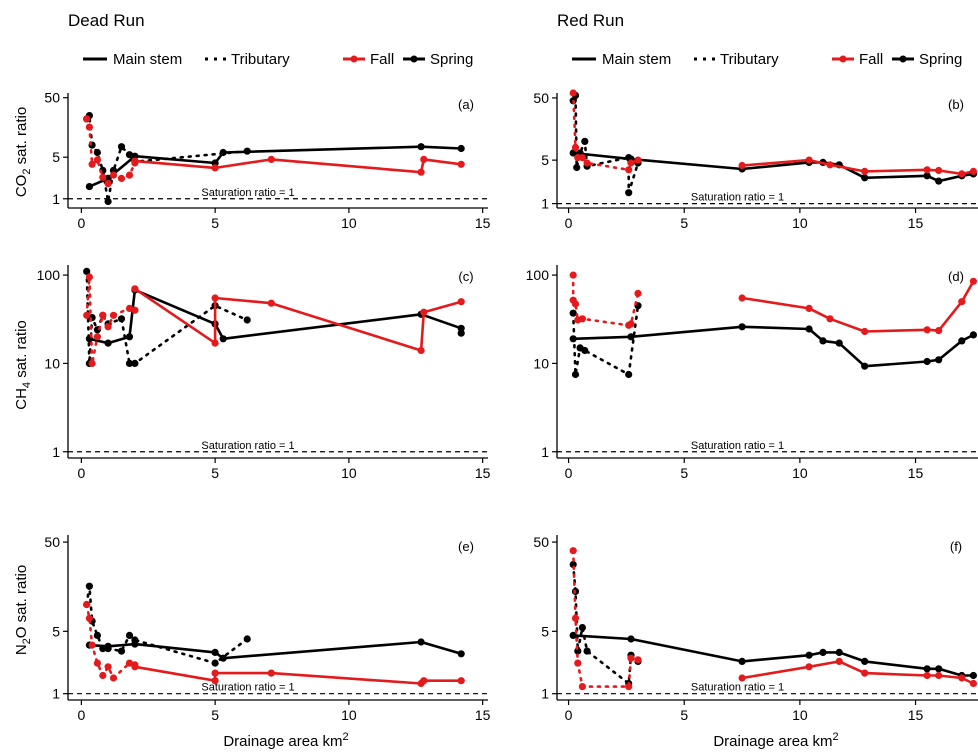 This screenshot has width=978, height=753. What do you see at coordinates (56, 199) in the screenshot?
I see `y-tick-label: 1` at bounding box center [56, 199].